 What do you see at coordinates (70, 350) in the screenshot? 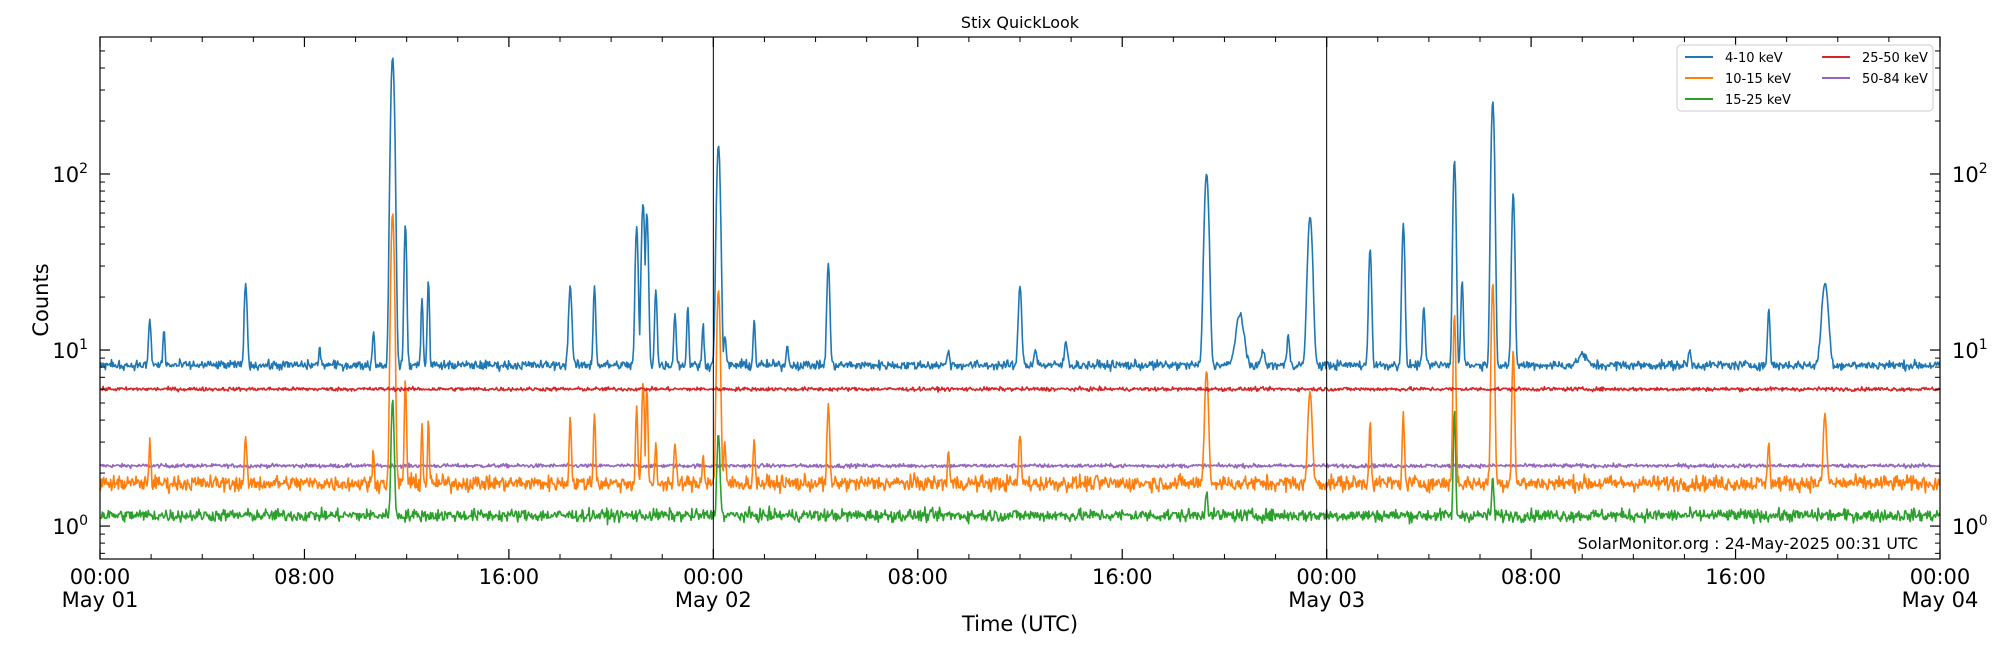
I see `y-tick-label: 101` at bounding box center [70, 350].